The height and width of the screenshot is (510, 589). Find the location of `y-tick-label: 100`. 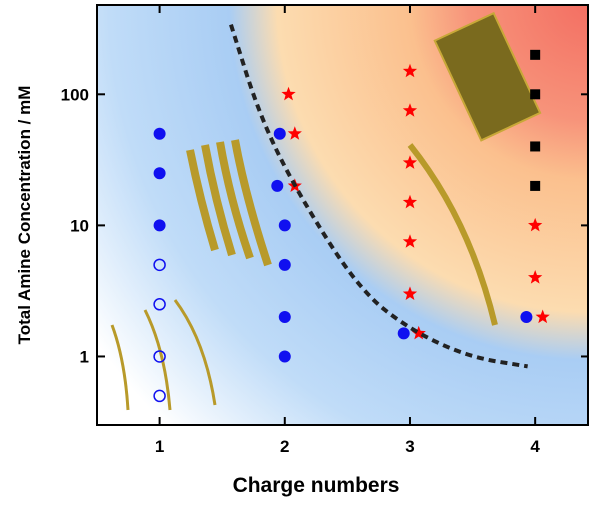

y-tick-label: 100 is located at coordinates (75, 94).